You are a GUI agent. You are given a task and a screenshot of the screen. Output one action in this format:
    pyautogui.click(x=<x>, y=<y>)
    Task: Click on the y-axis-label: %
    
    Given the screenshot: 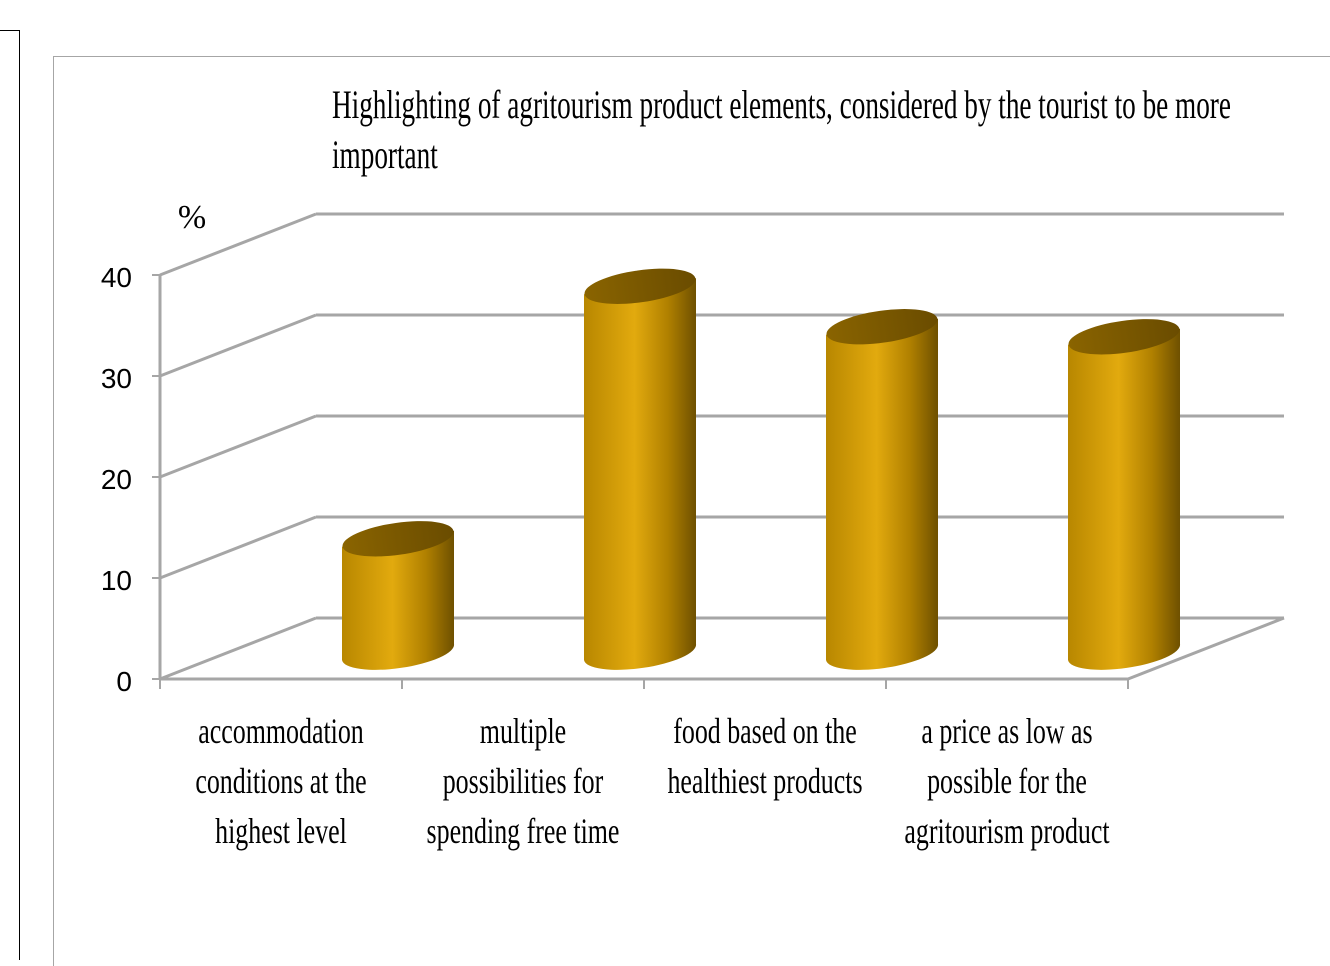 What is the action you would take?
    pyautogui.click(x=192, y=217)
    